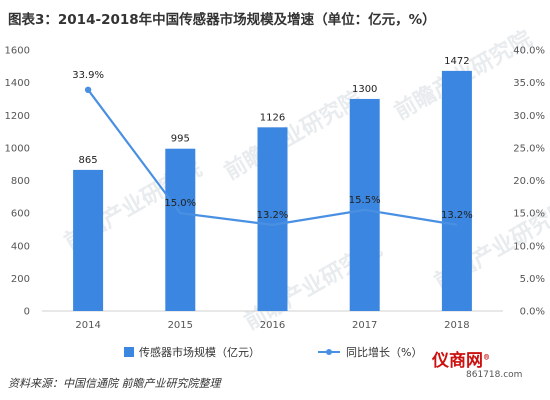 Image resolution: width=550 pixels, height=400 pixels. What do you see at coordinates (114, 383) in the screenshot?
I see `source-note: 资料来源：中国信通院 前瞻产业研究院整理` at bounding box center [114, 383].